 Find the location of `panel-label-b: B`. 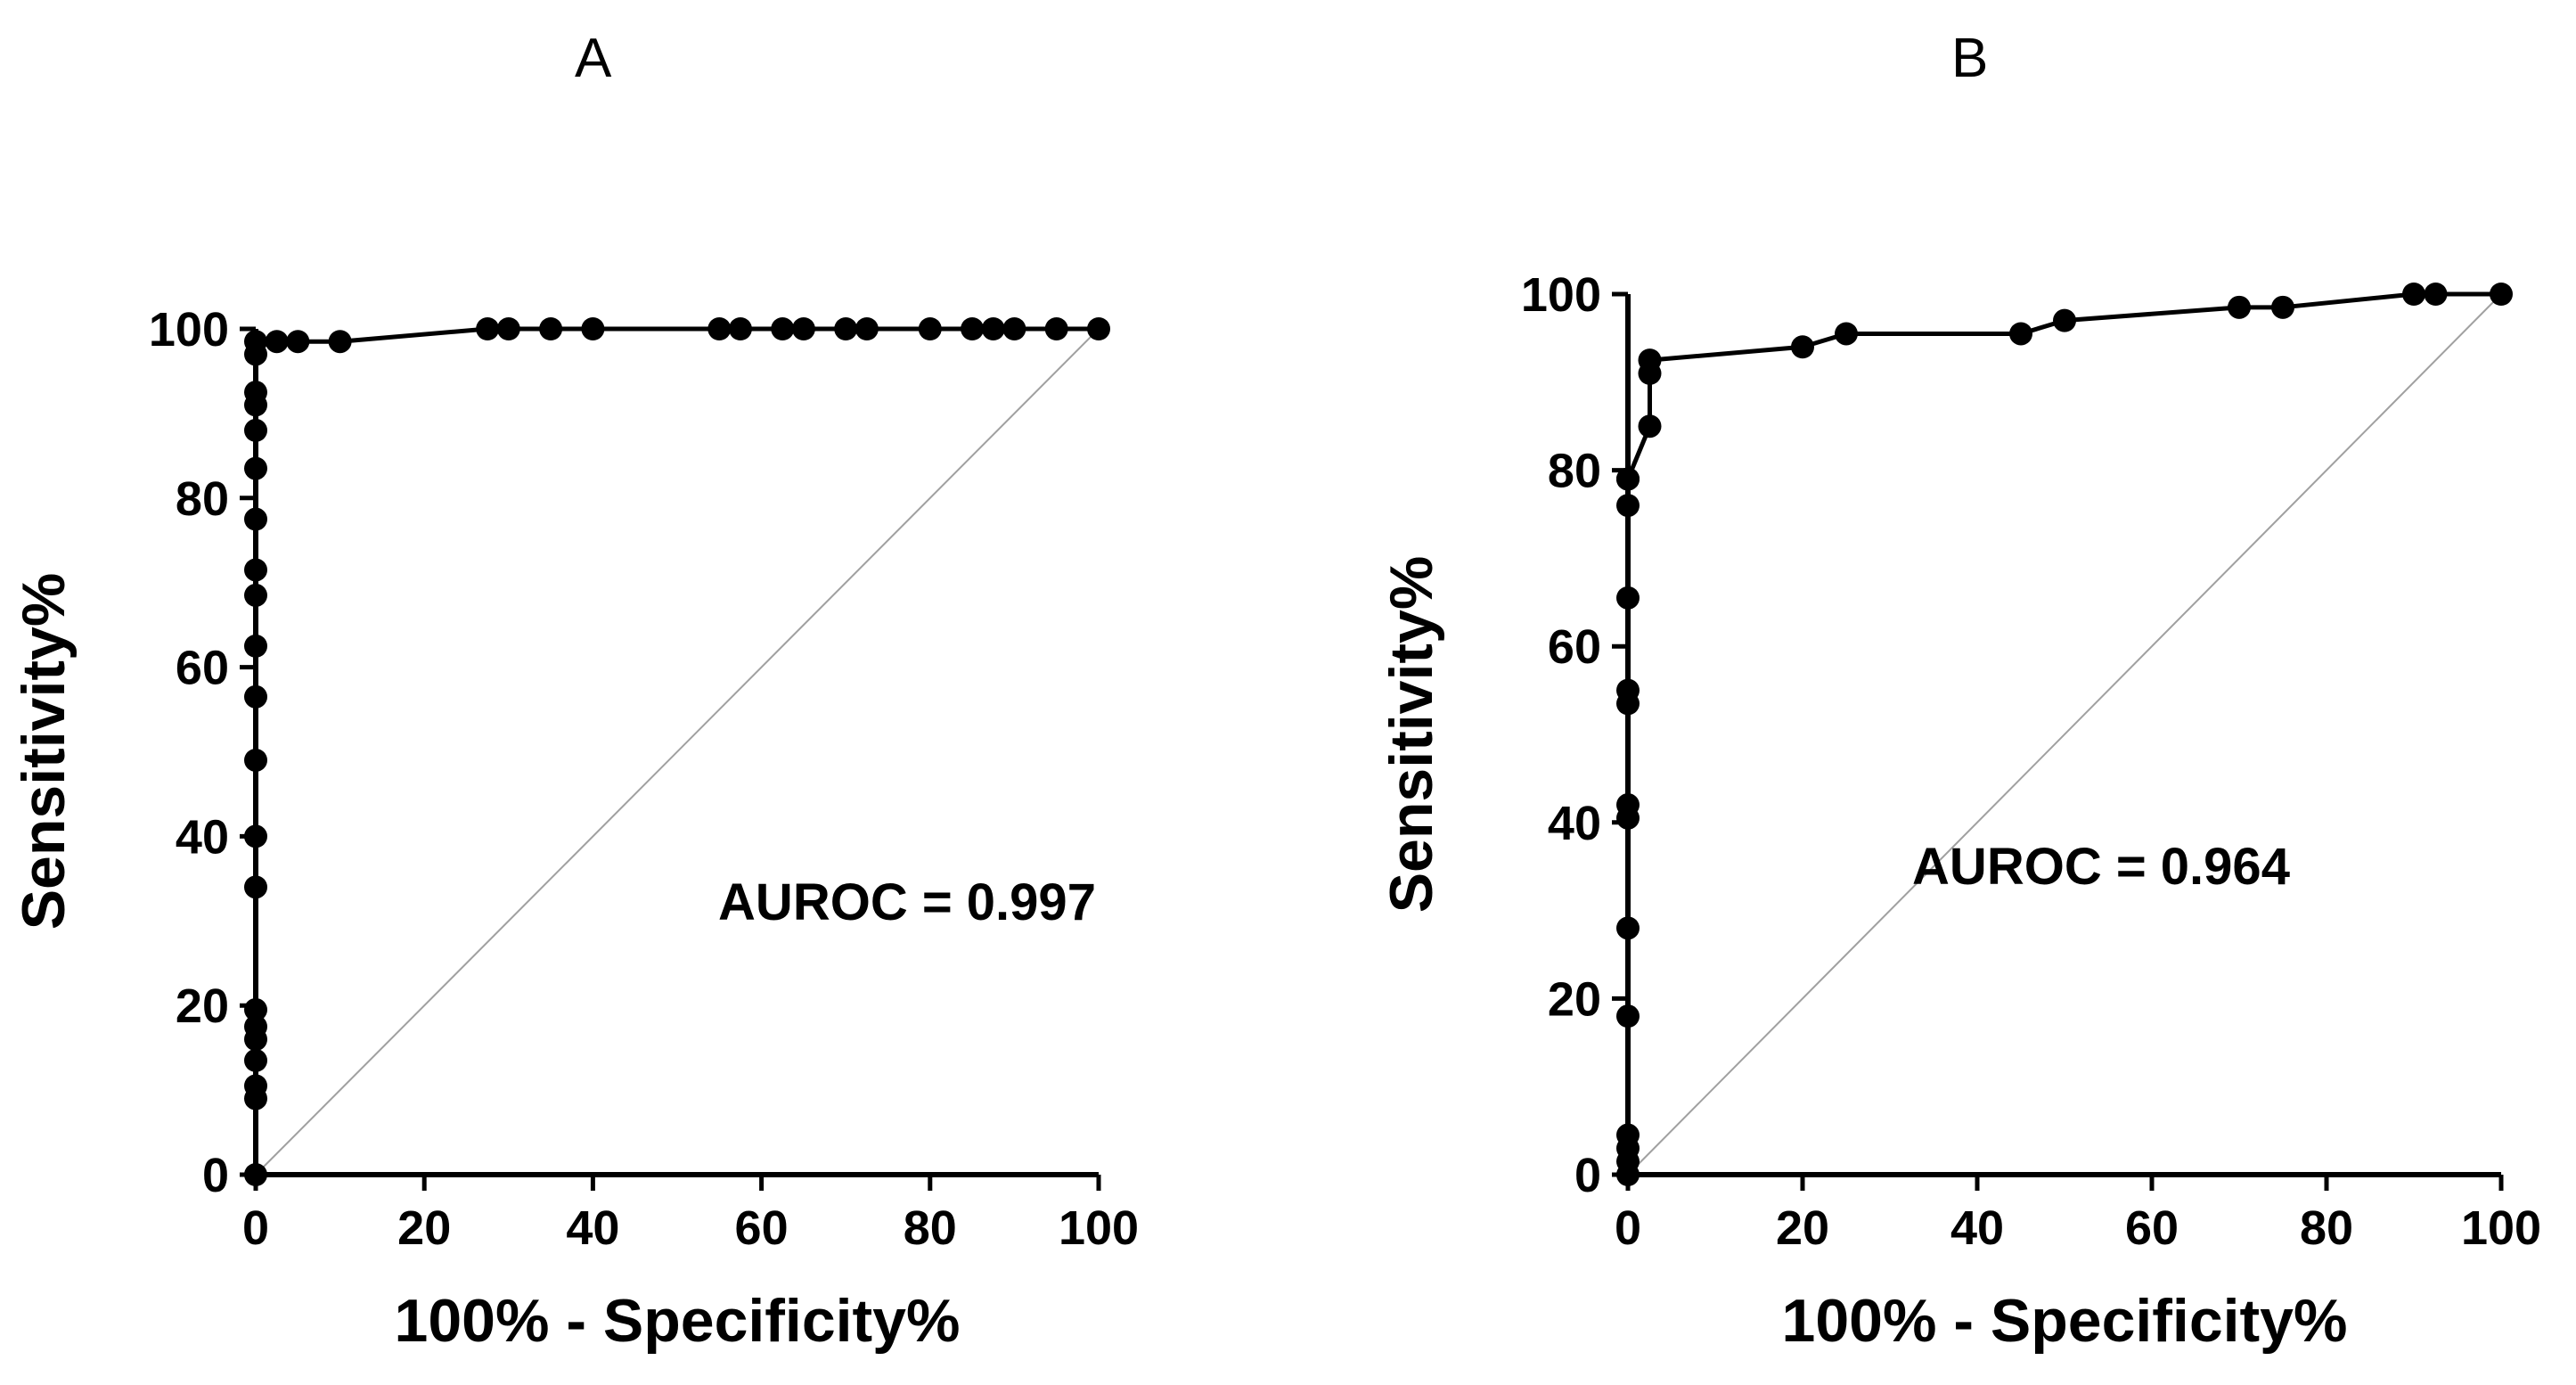

panel-label-b: B is located at coordinates (1970, 58).